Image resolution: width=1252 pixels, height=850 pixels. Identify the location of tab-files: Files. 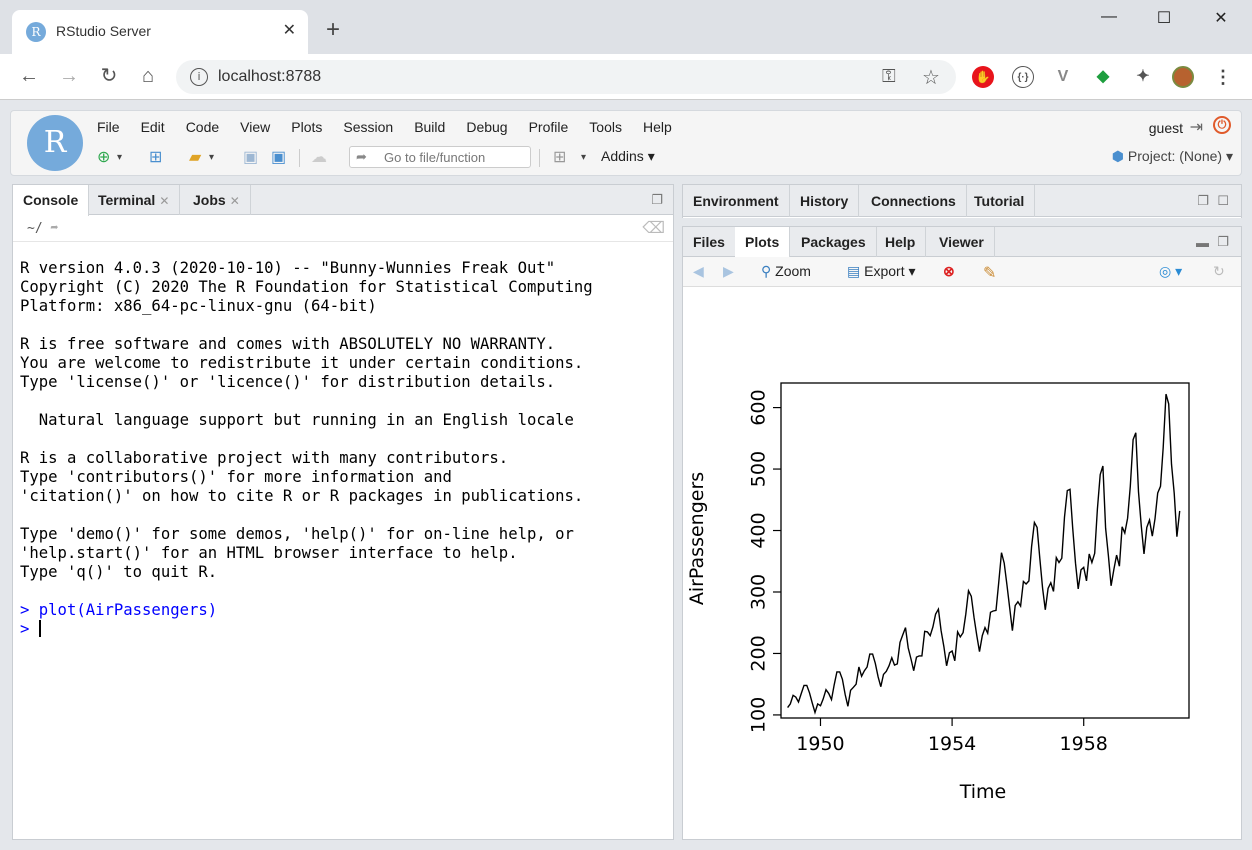
(709, 242).